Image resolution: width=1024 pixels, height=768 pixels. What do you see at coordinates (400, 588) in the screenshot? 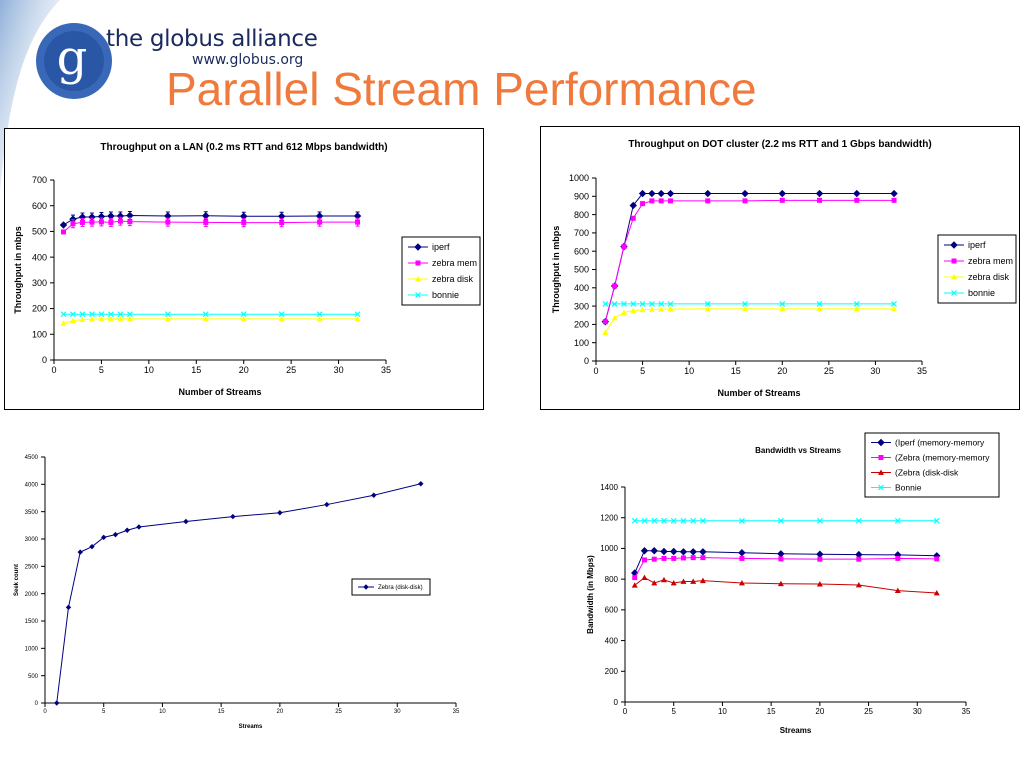
I see `legend-entry: Zebra (disk-disk)` at bounding box center [400, 588].